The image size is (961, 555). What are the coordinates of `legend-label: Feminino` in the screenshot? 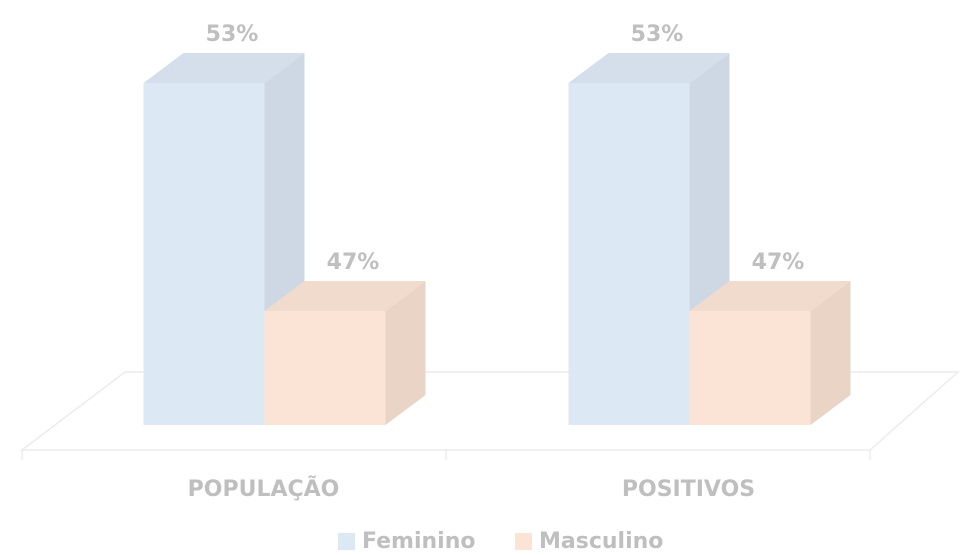 It's located at (419, 541).